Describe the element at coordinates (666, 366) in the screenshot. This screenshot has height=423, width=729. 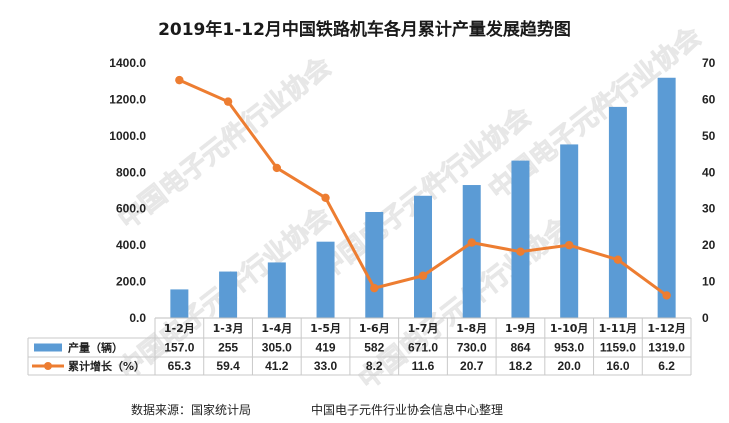
I see `line-value-label: 6.2` at that location.